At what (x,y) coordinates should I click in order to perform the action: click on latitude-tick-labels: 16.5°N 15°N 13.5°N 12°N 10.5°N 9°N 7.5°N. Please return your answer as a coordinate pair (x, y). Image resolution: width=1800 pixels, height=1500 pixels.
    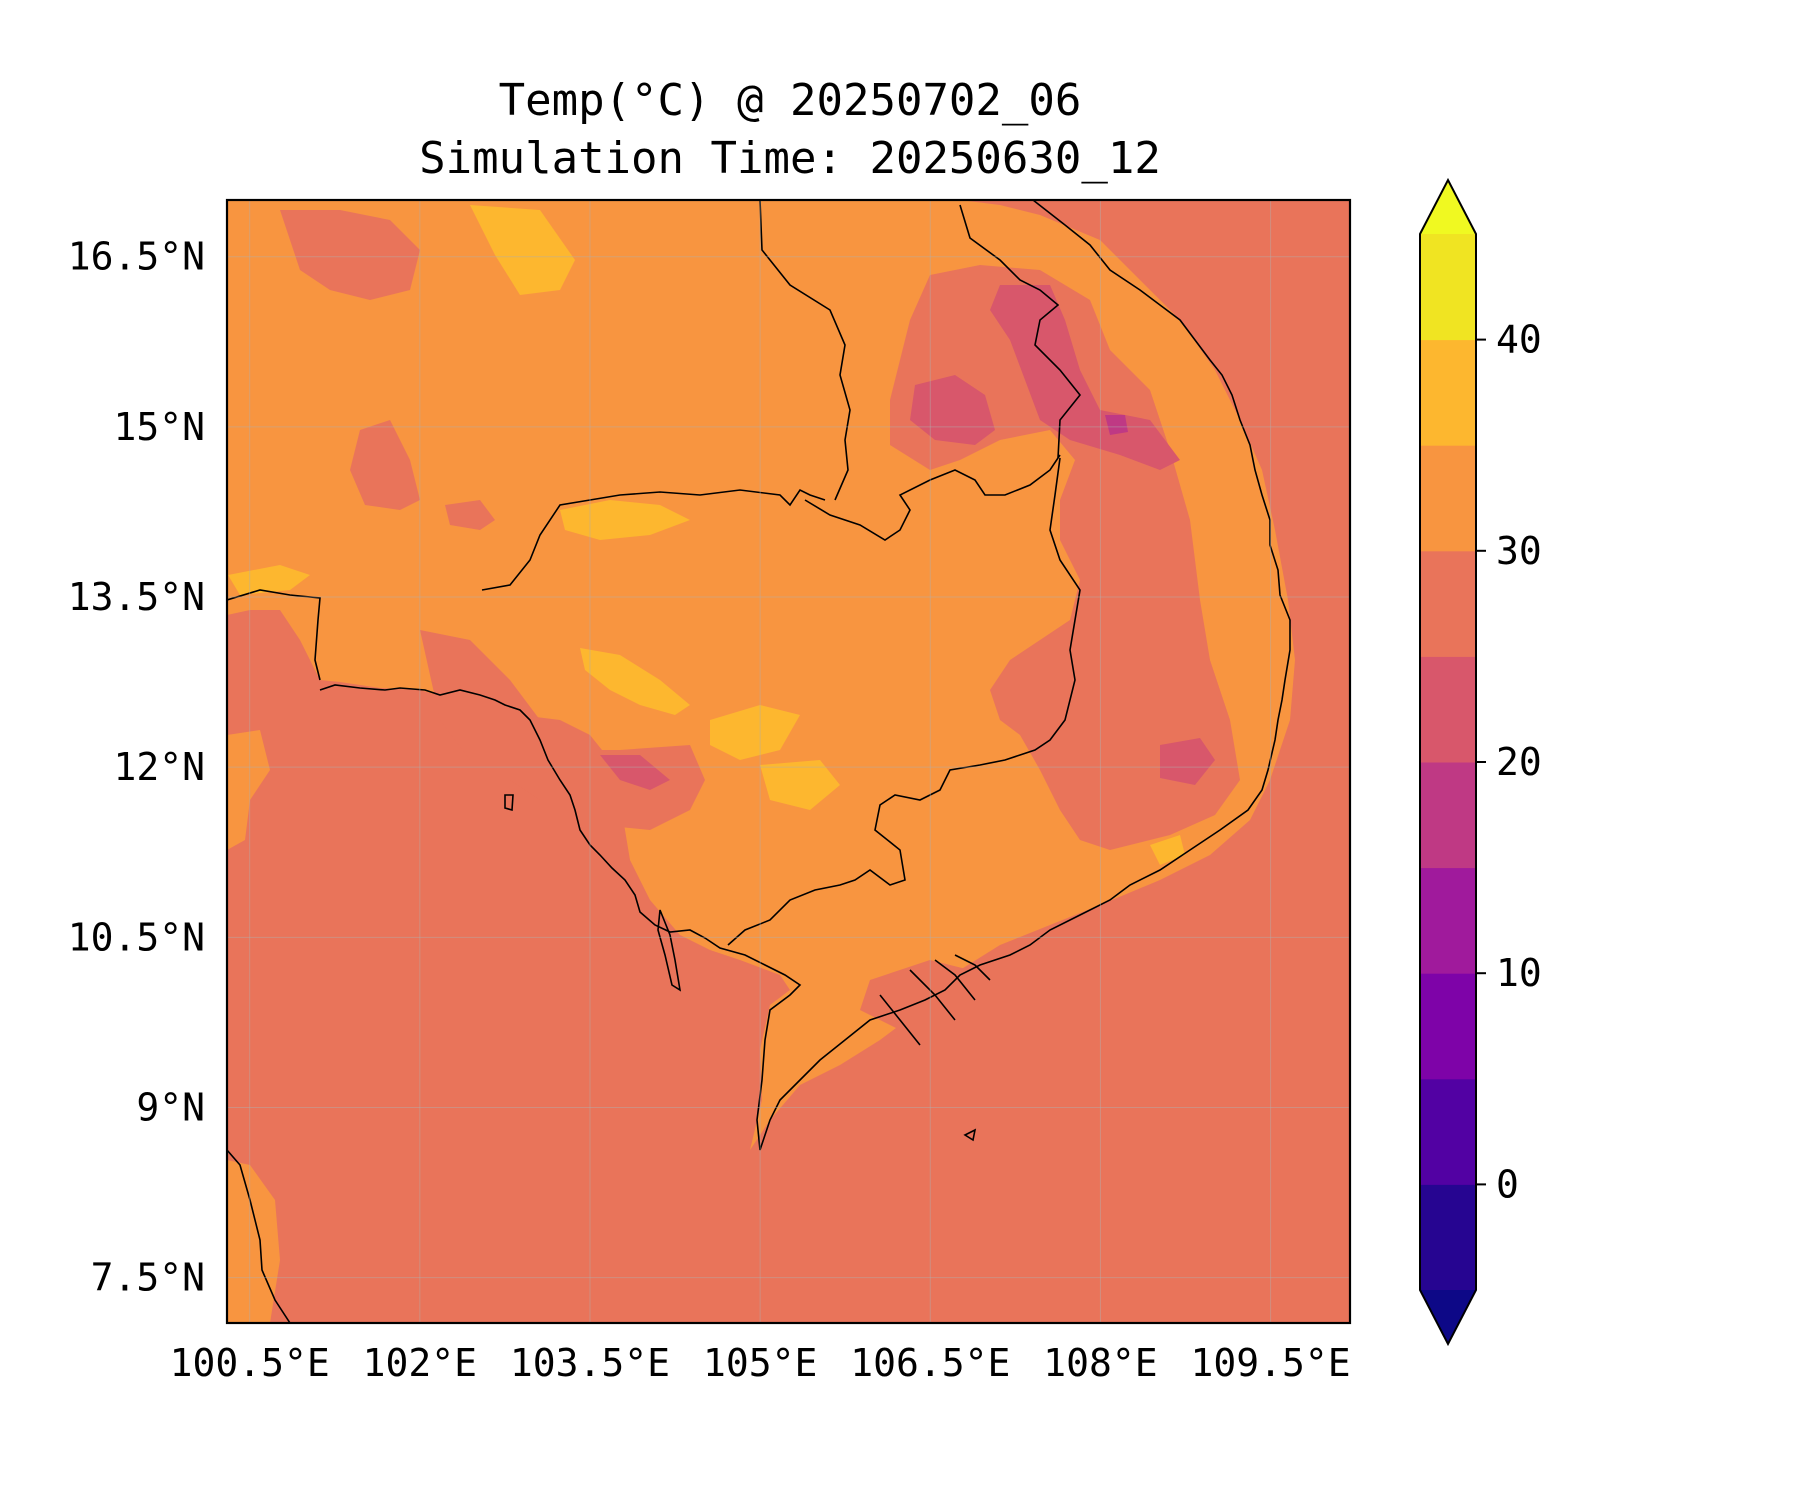
    Looking at the image, I should click on (136, 767).